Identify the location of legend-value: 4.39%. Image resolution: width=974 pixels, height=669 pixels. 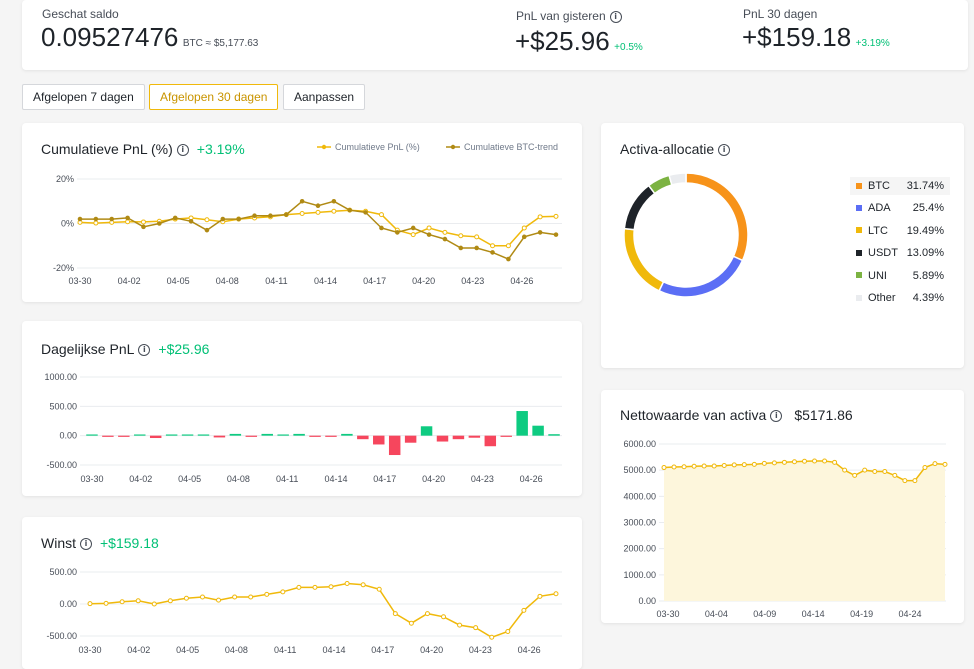
(928, 298).